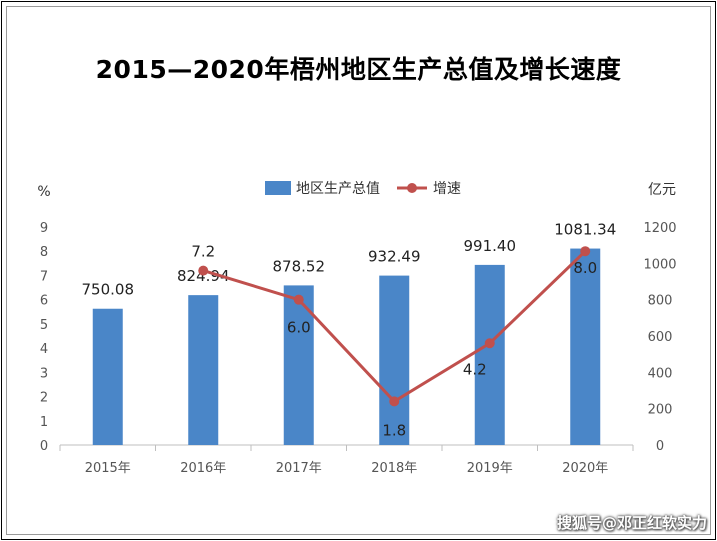 Image resolution: width=717 pixels, height=541 pixels. What do you see at coordinates (660, 446) in the screenshot?
I see `right-axis-tick-label: 0` at bounding box center [660, 446].